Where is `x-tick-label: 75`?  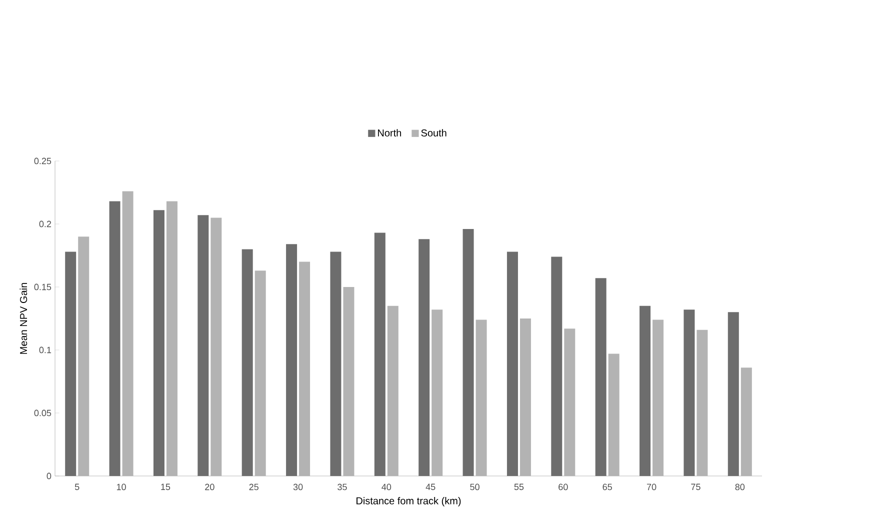 x-tick-label: 75 is located at coordinates (695, 487).